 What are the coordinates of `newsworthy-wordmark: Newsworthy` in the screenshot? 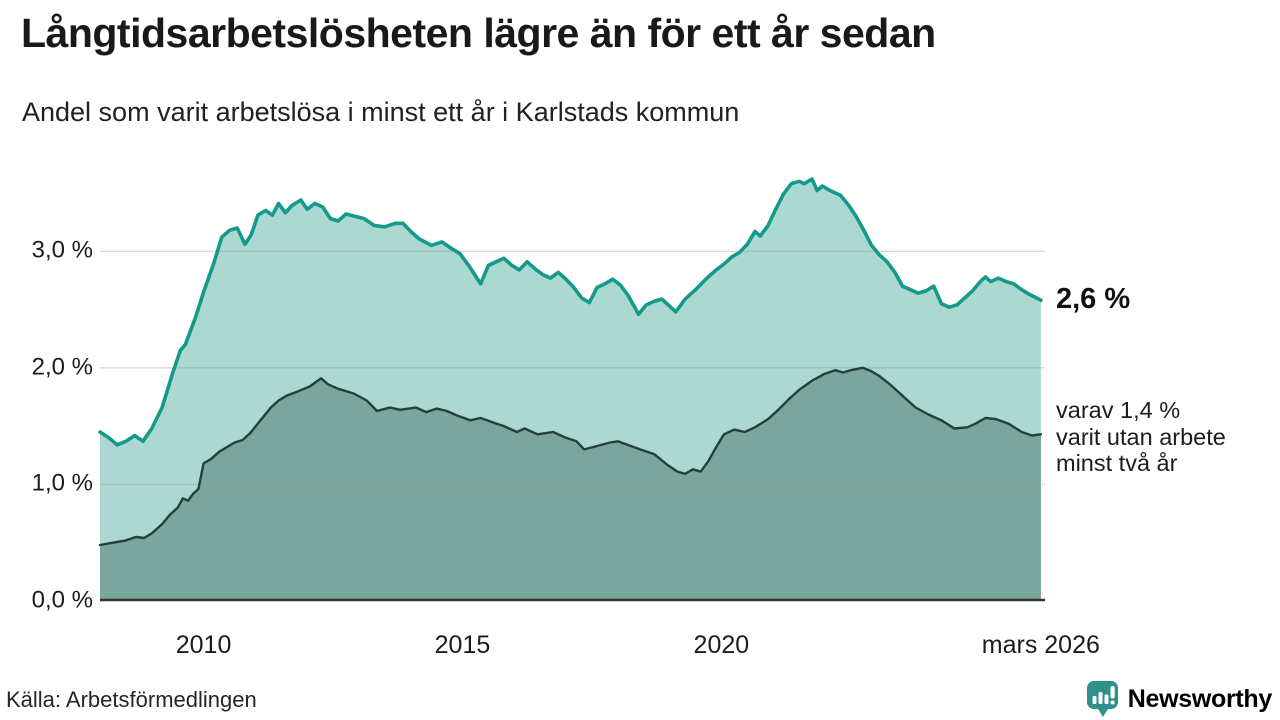 It's located at (1200, 698).